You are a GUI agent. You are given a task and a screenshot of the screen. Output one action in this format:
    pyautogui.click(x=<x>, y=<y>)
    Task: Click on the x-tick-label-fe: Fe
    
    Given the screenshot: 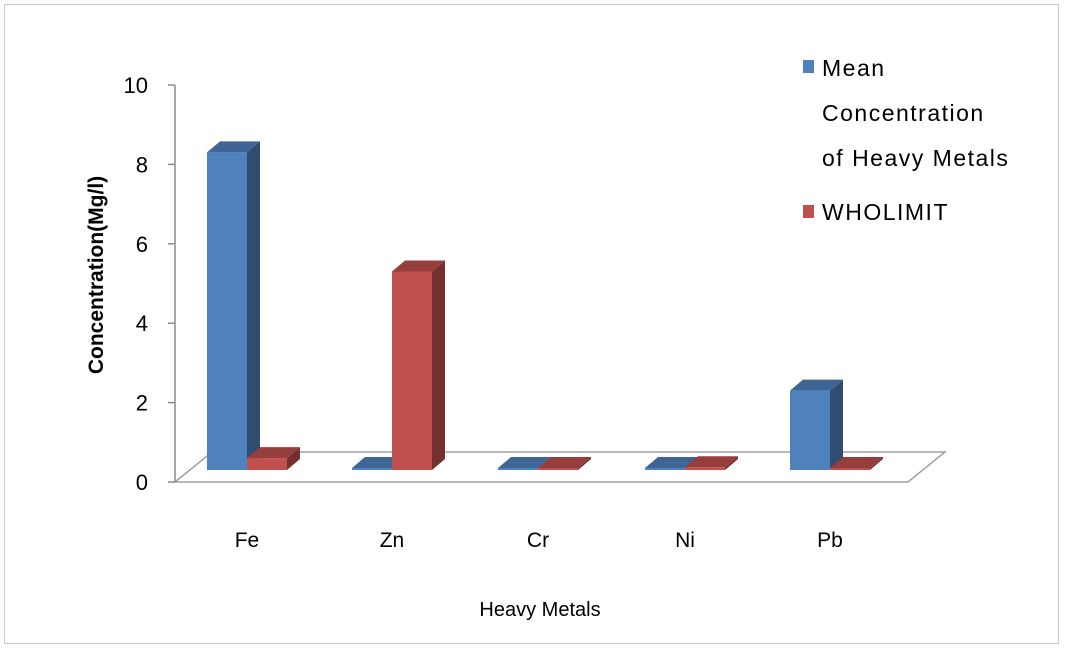 What is the action you would take?
    pyautogui.click(x=247, y=540)
    